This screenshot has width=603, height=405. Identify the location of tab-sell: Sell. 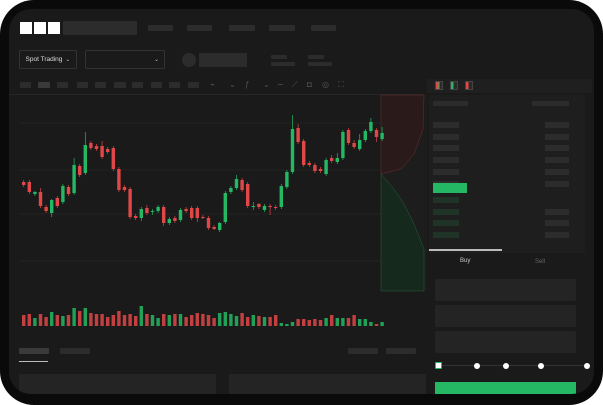
(540, 262).